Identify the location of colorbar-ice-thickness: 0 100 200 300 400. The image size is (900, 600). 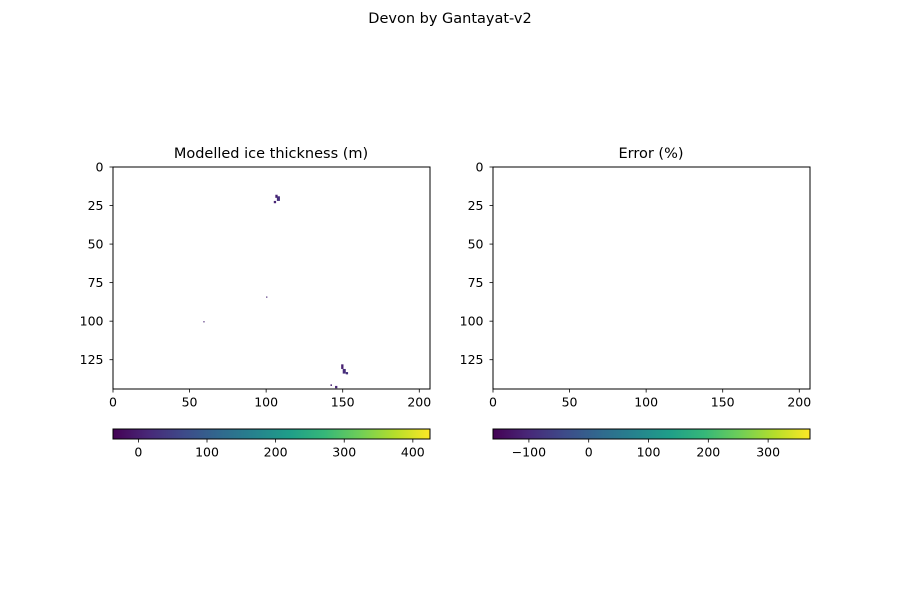
(271, 444).